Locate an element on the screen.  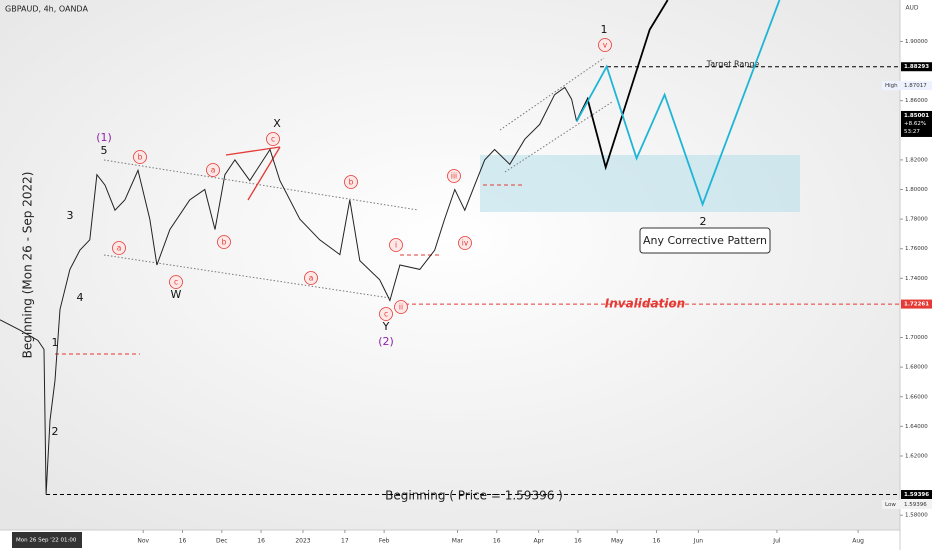
countdown: 53:27 is located at coordinates (912, 132).